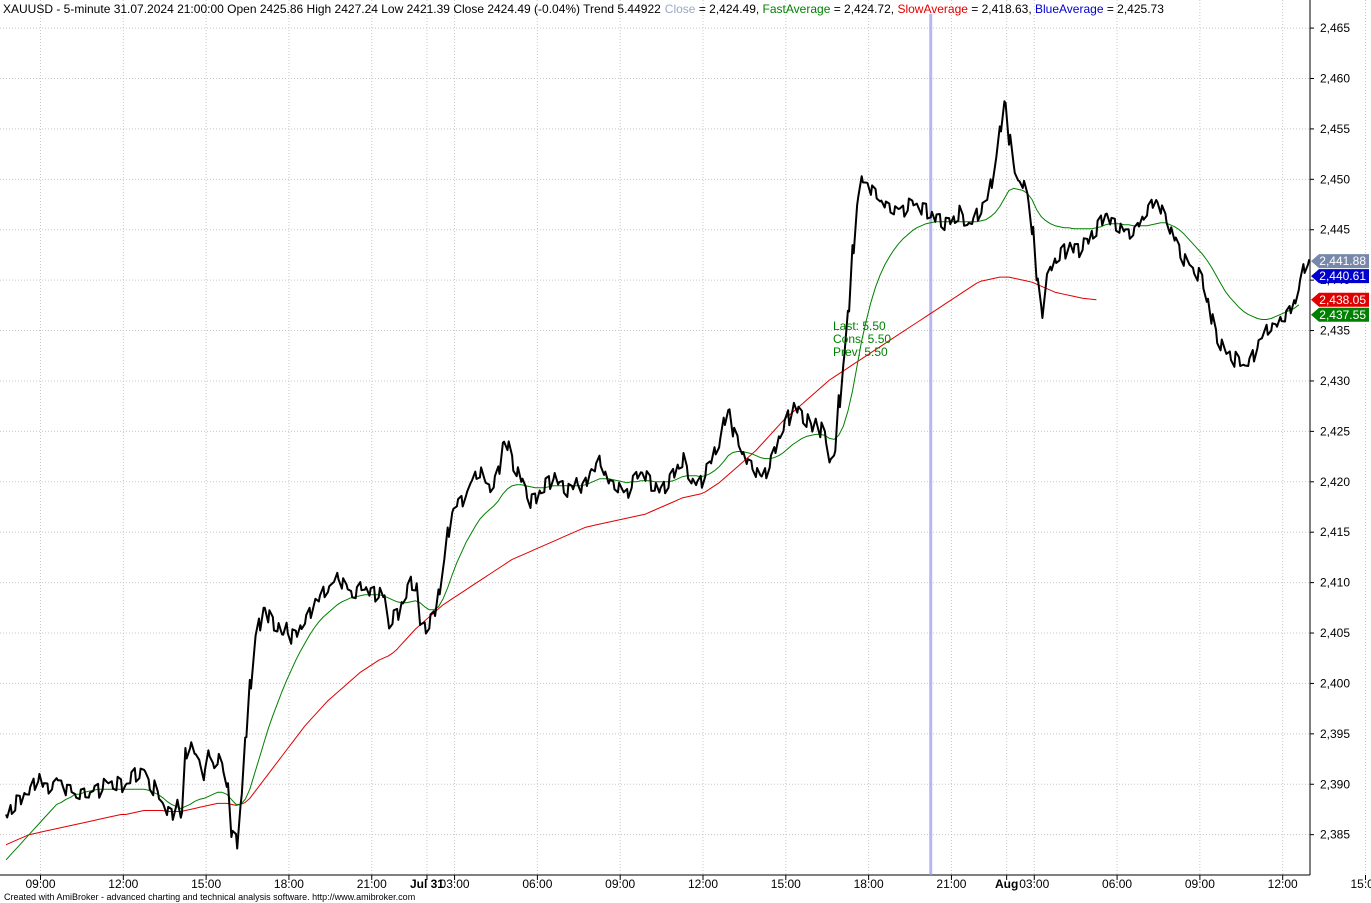  Describe the element at coordinates (1335, 784) in the screenshot. I see `y-tick-label: 2,390` at that location.